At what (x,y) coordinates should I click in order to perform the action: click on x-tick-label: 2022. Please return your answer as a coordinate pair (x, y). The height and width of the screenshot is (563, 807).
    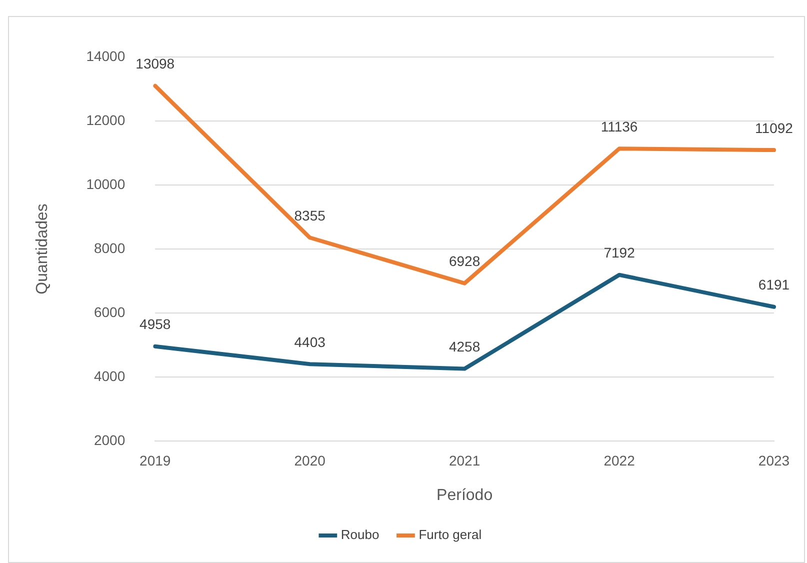
    Looking at the image, I should click on (620, 460).